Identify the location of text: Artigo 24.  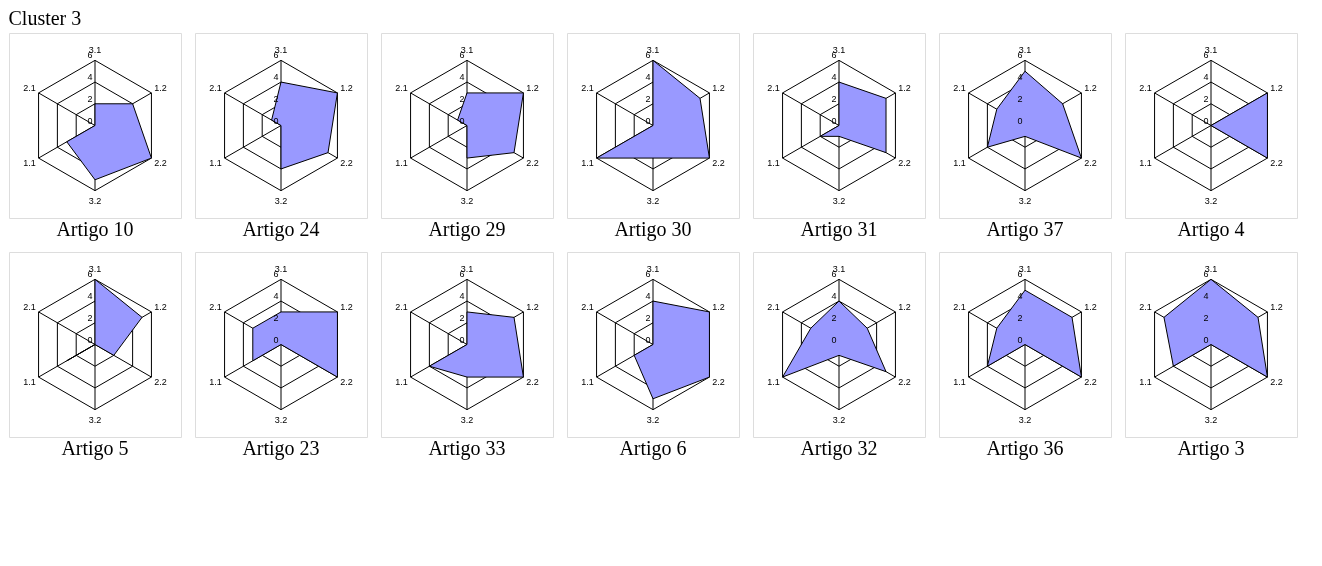
(281, 229).